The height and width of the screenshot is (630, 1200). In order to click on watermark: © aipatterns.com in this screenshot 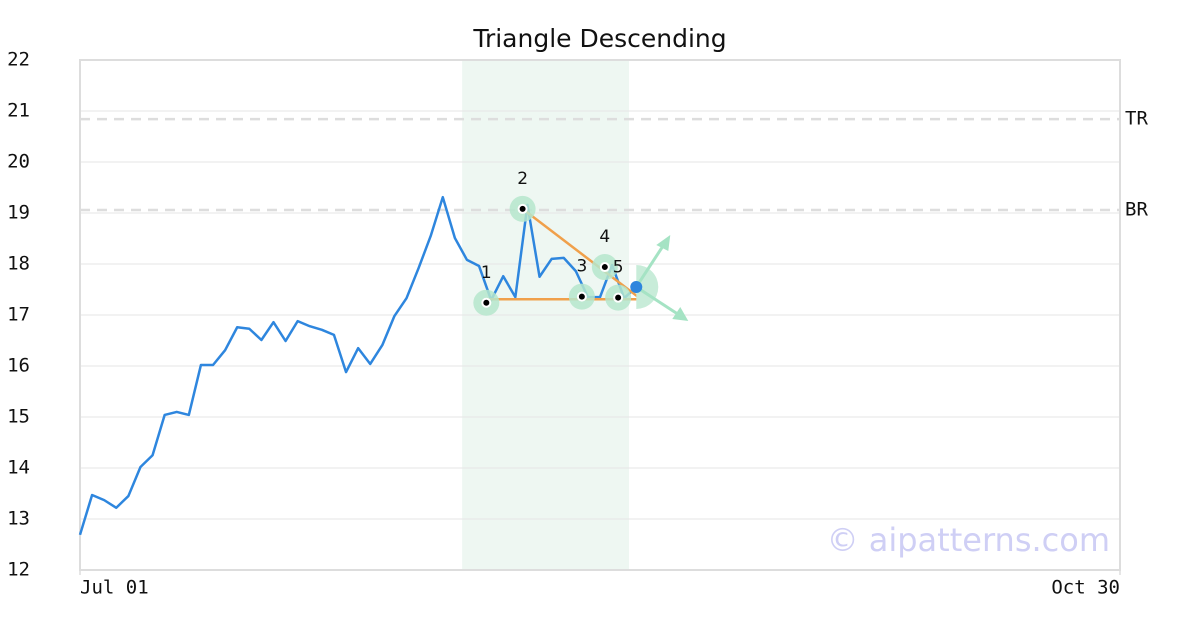, I will do `click(968, 540)`.